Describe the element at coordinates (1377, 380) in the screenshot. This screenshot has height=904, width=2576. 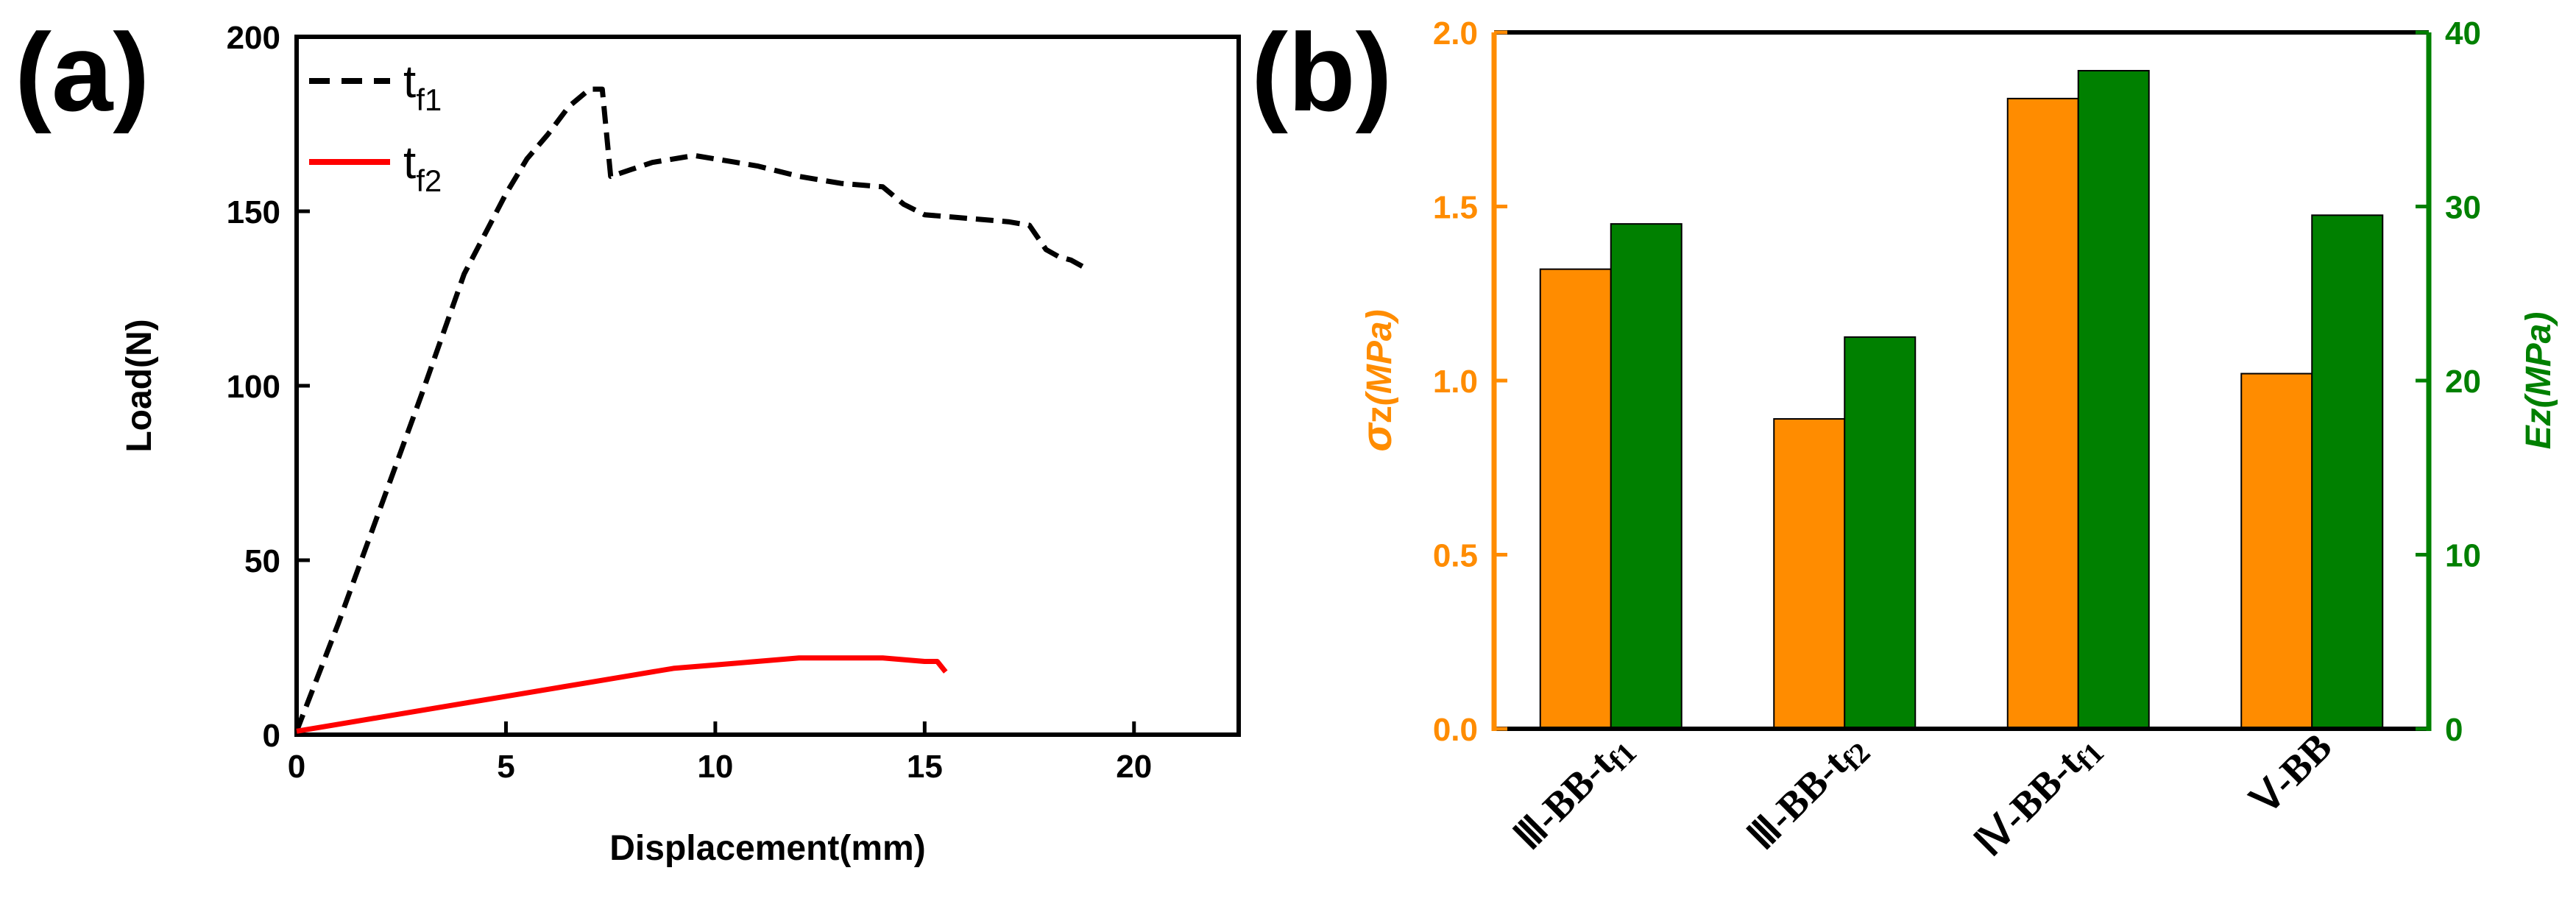
I see `panel-b-left-label: σz(MPa)` at that location.